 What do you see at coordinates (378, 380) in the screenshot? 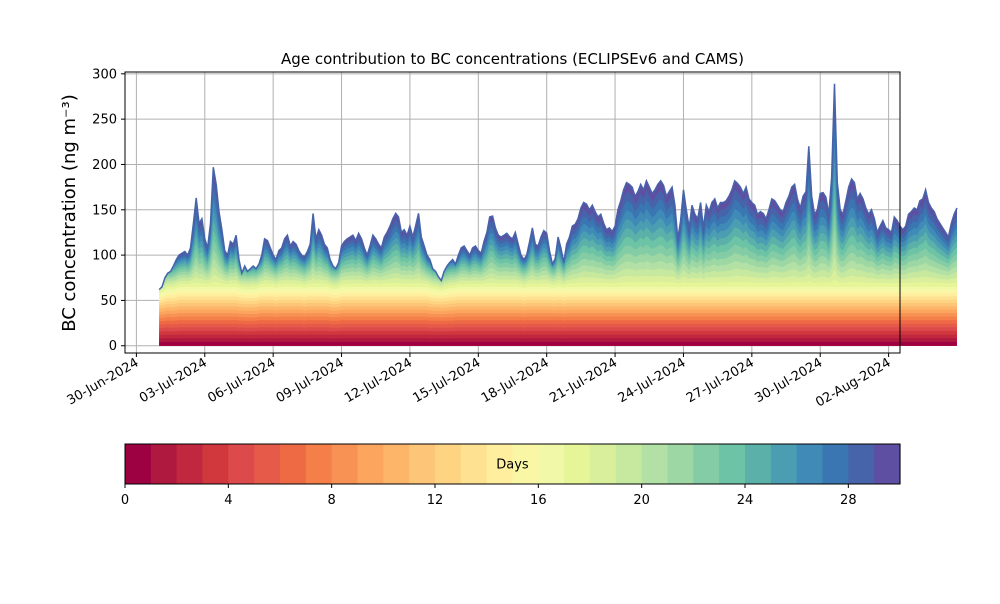
I see `x-tick-label-4: 12-Jul-2024` at bounding box center [378, 380].